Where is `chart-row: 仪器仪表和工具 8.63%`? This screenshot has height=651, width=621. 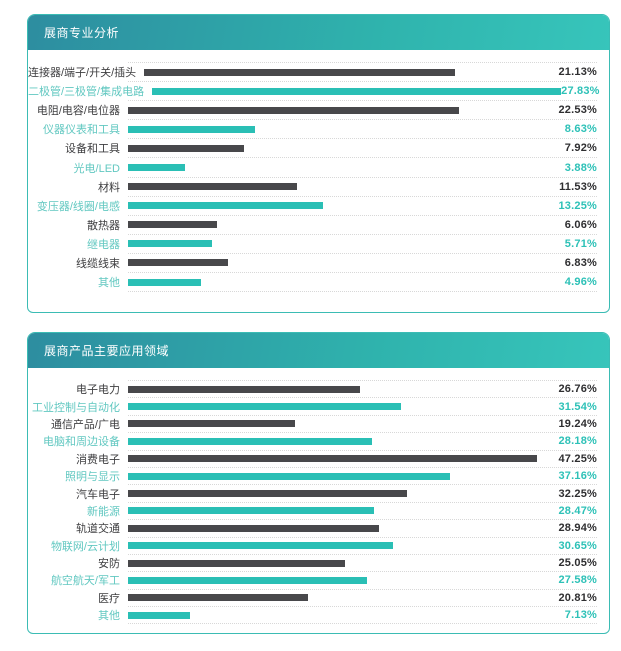
chart-row: 仪器仪表和工具 8.63% is located at coordinates (312, 129).